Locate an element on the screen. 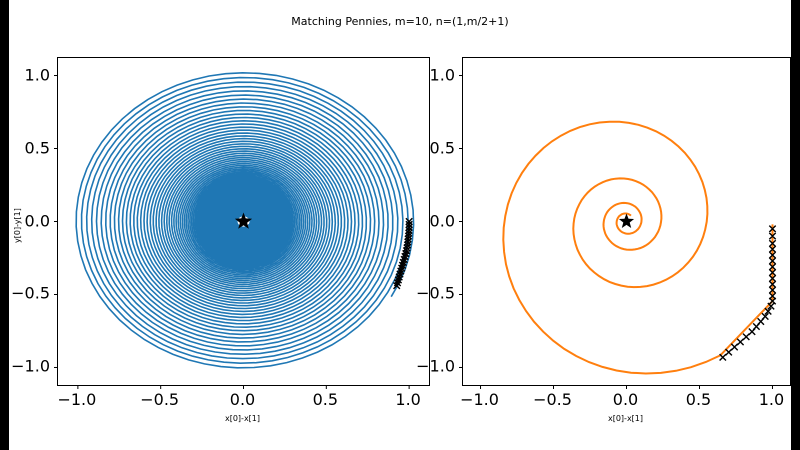 This screenshot has width=800, height=450. letterbox-right is located at coordinates (795, 225).